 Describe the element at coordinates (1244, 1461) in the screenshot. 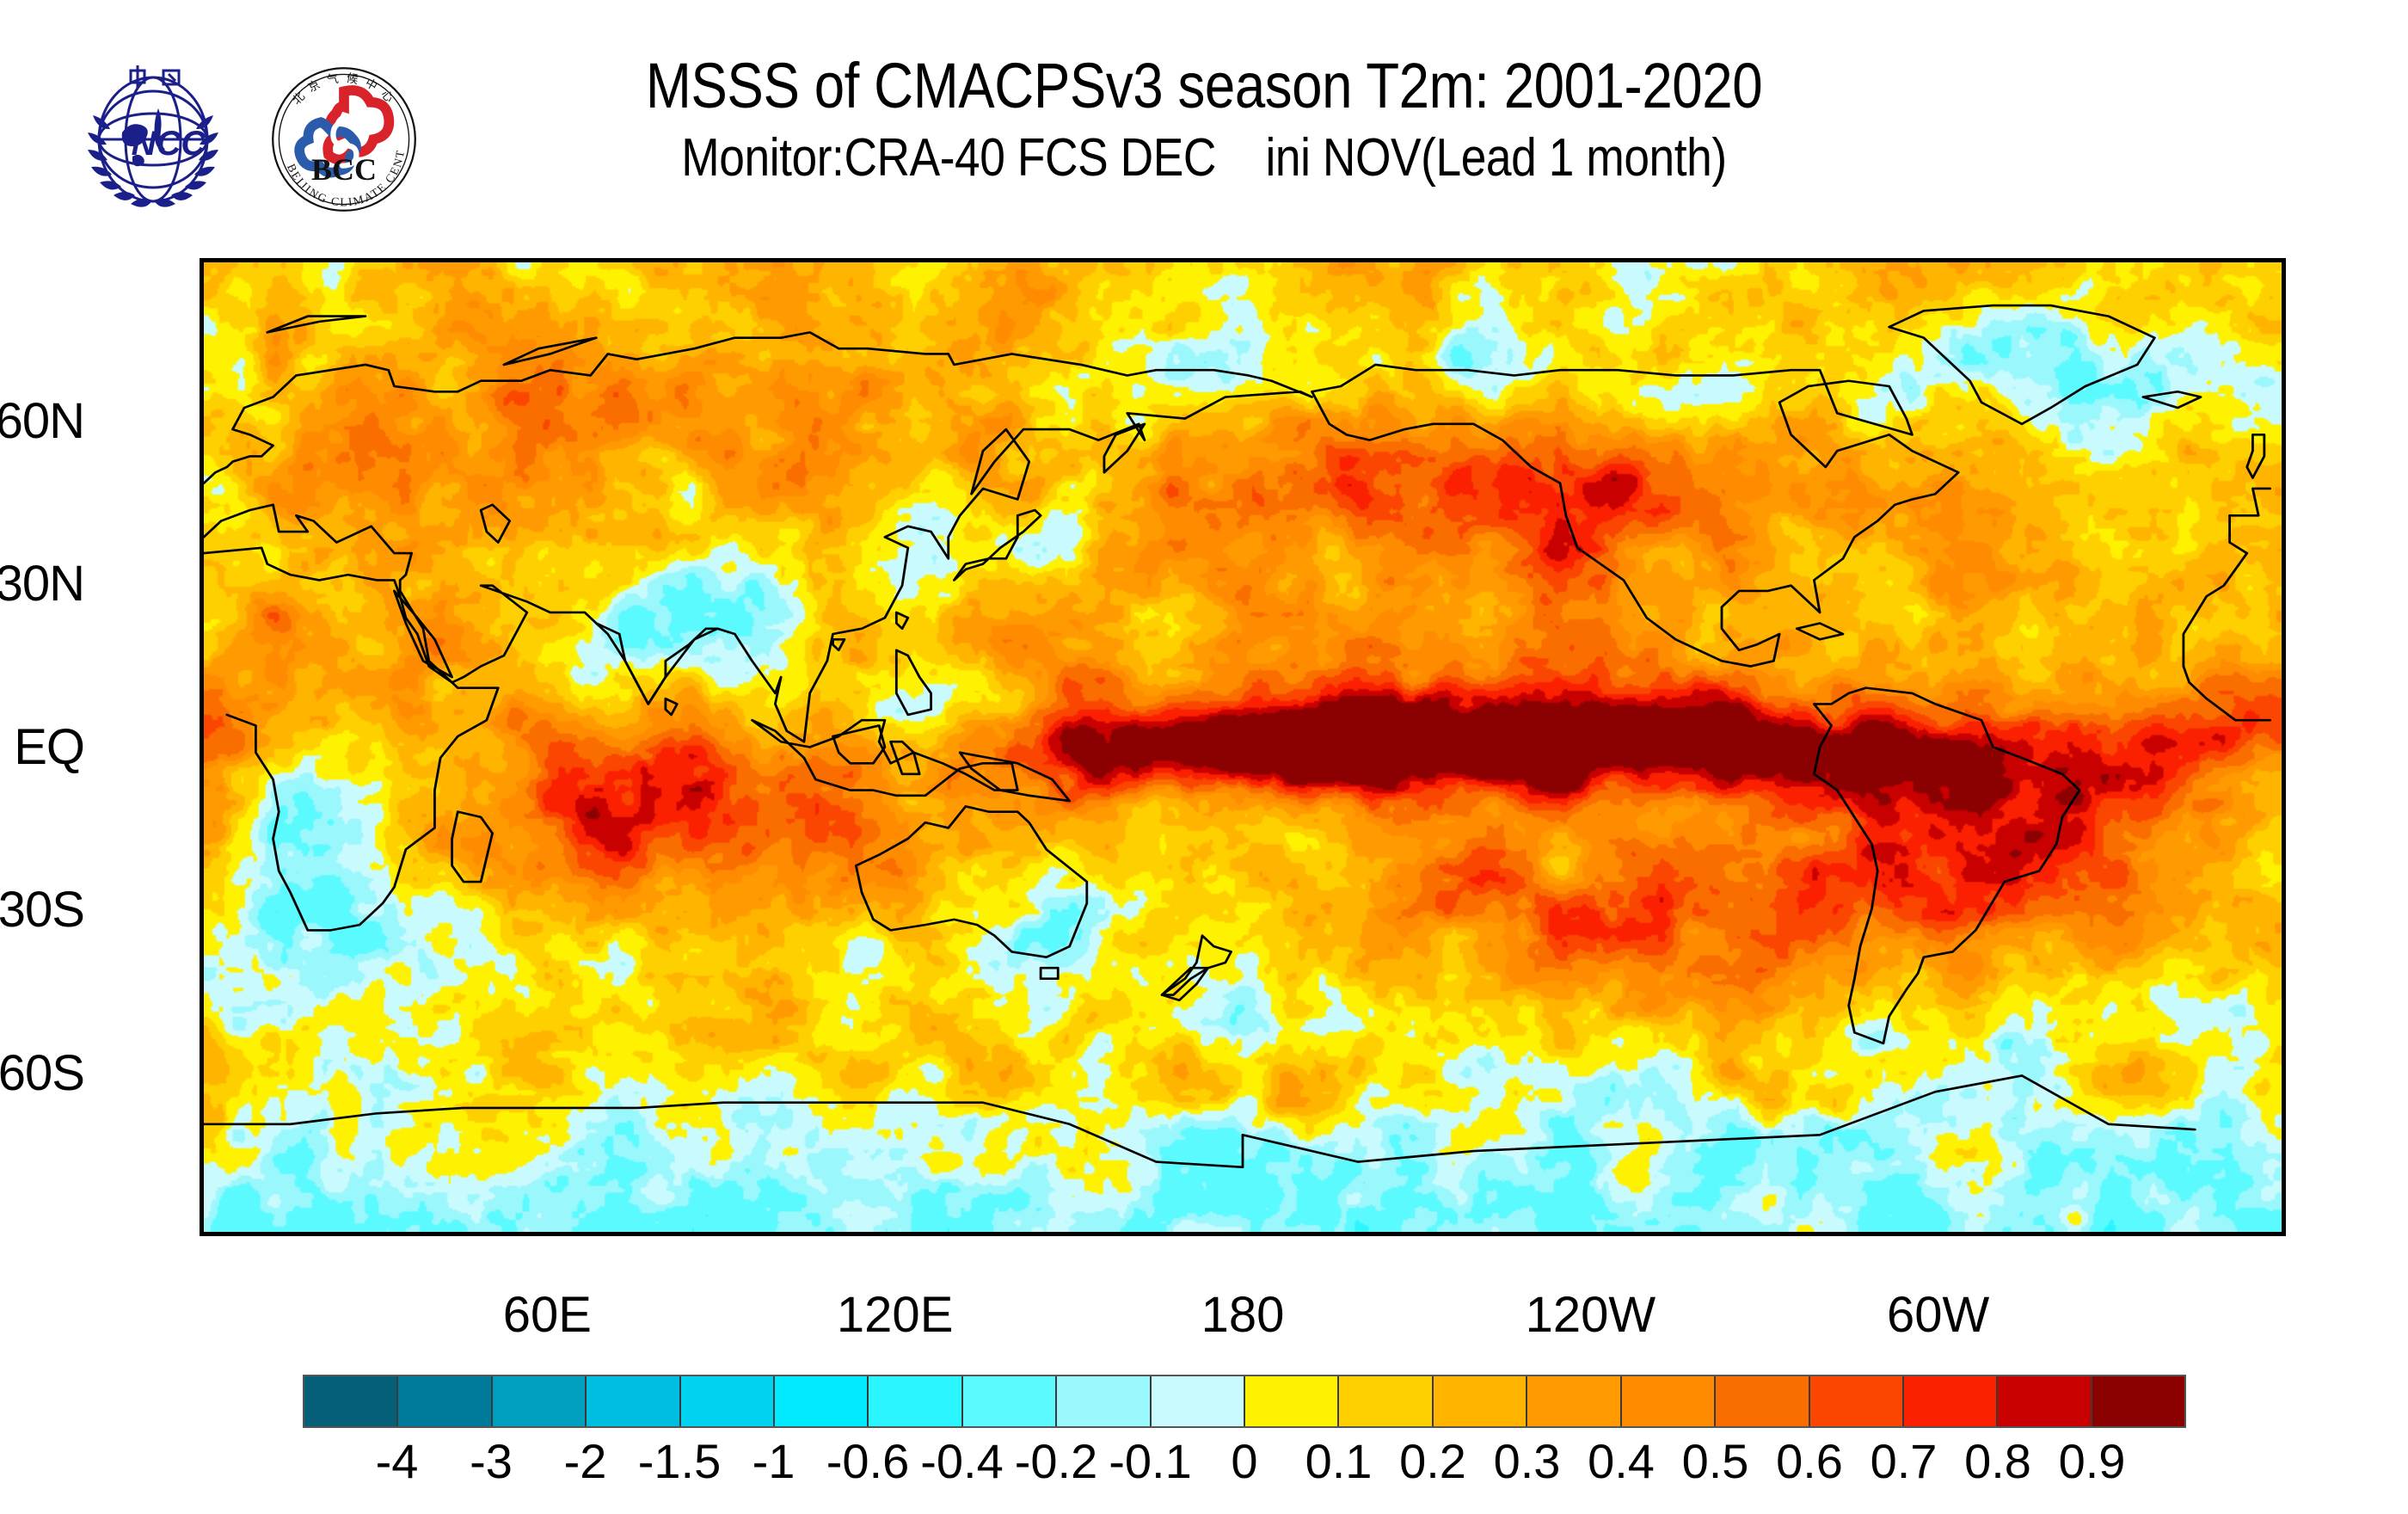

I see `colorbar-label-9: 0` at that location.